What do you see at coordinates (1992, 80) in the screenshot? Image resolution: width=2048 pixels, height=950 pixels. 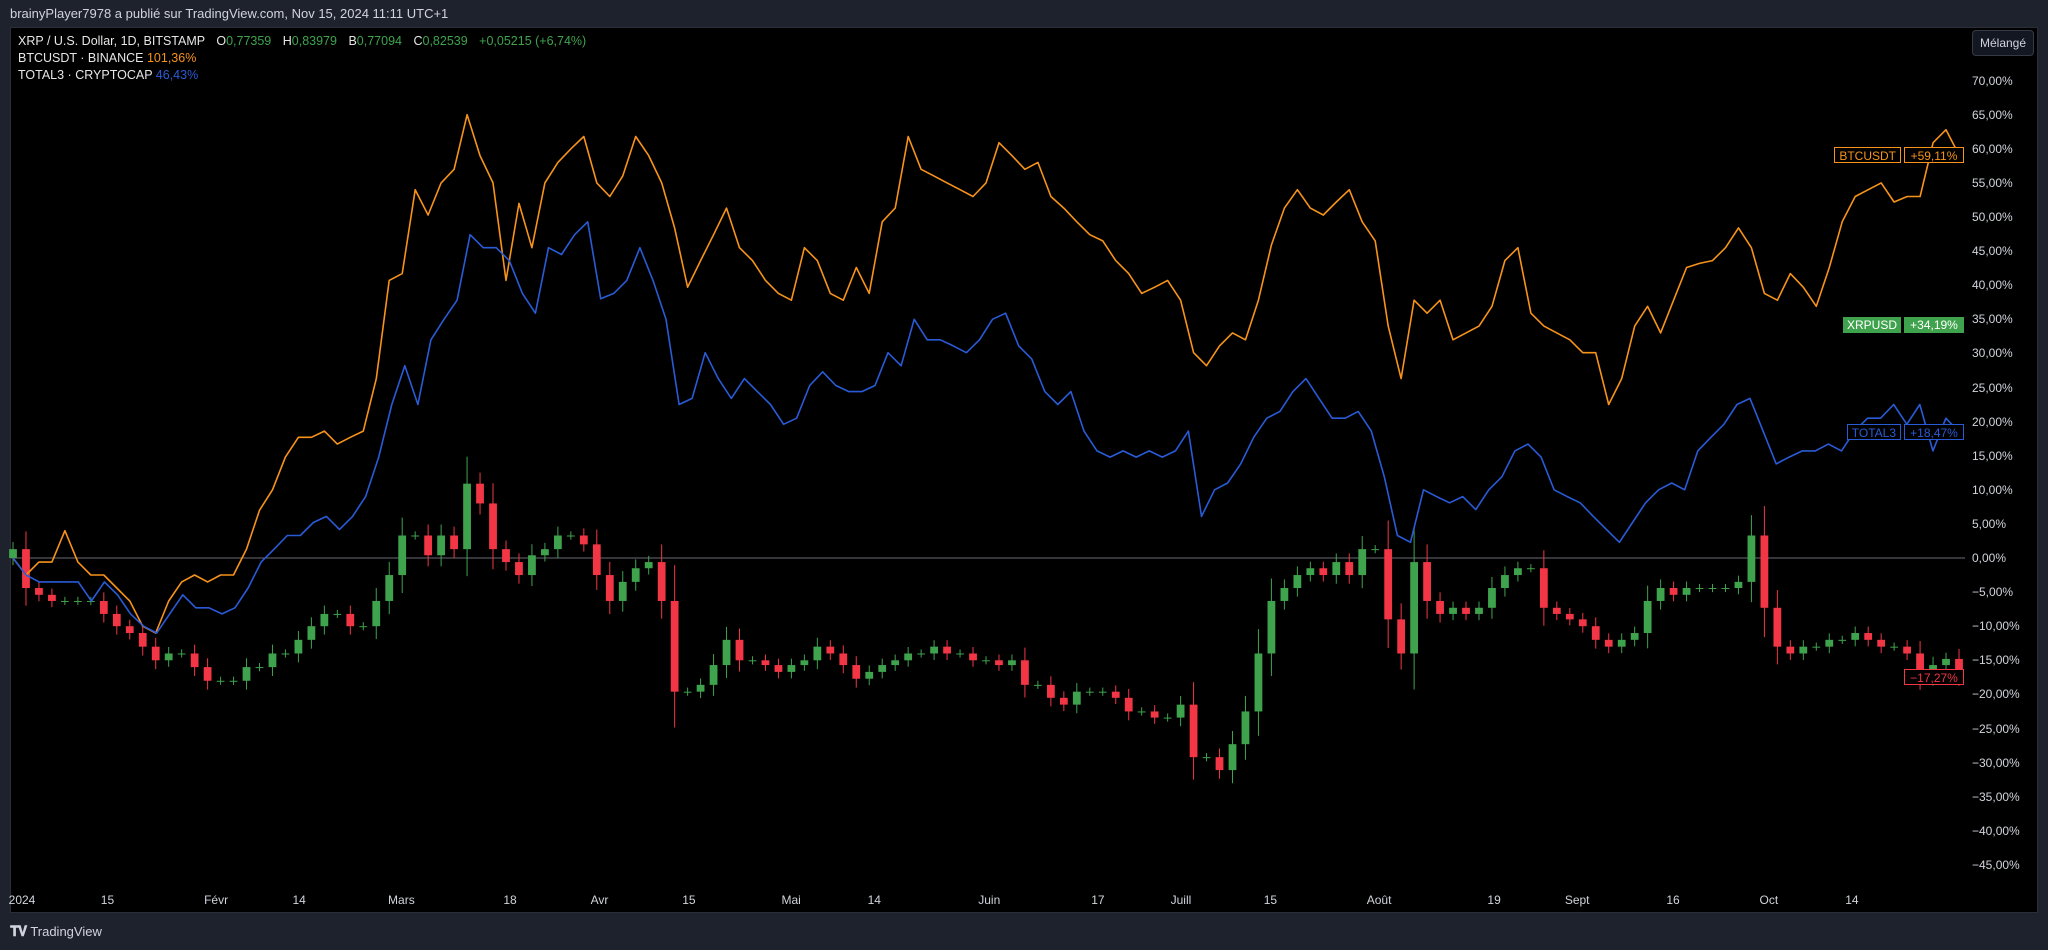 I see `price-tick-label: 70,00%` at bounding box center [1992, 80].